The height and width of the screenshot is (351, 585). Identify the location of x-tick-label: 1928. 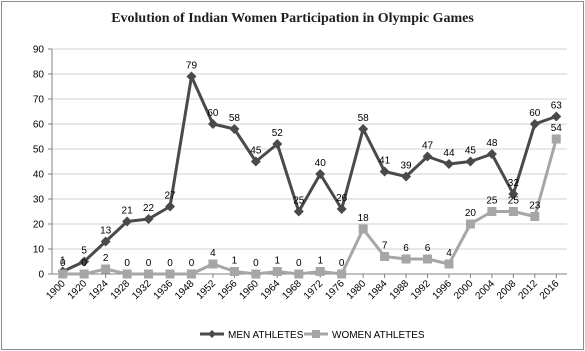
(121, 290).